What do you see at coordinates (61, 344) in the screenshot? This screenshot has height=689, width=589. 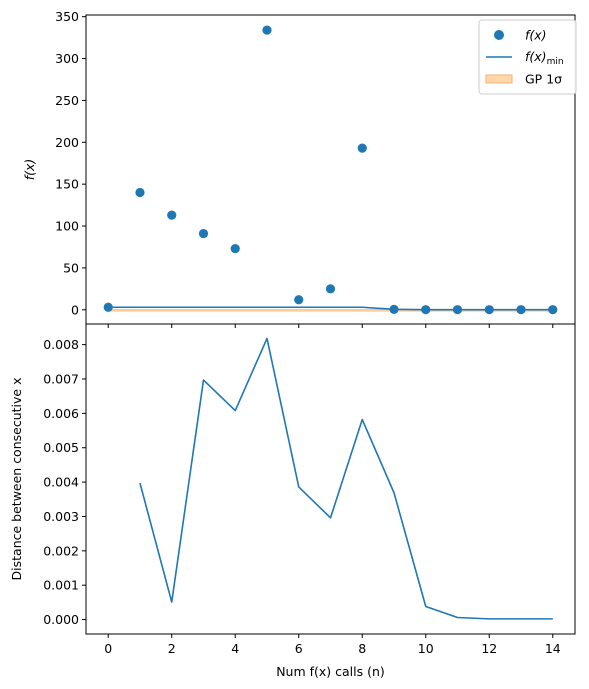 I see `y-tick-label: 0.008` at bounding box center [61, 344].